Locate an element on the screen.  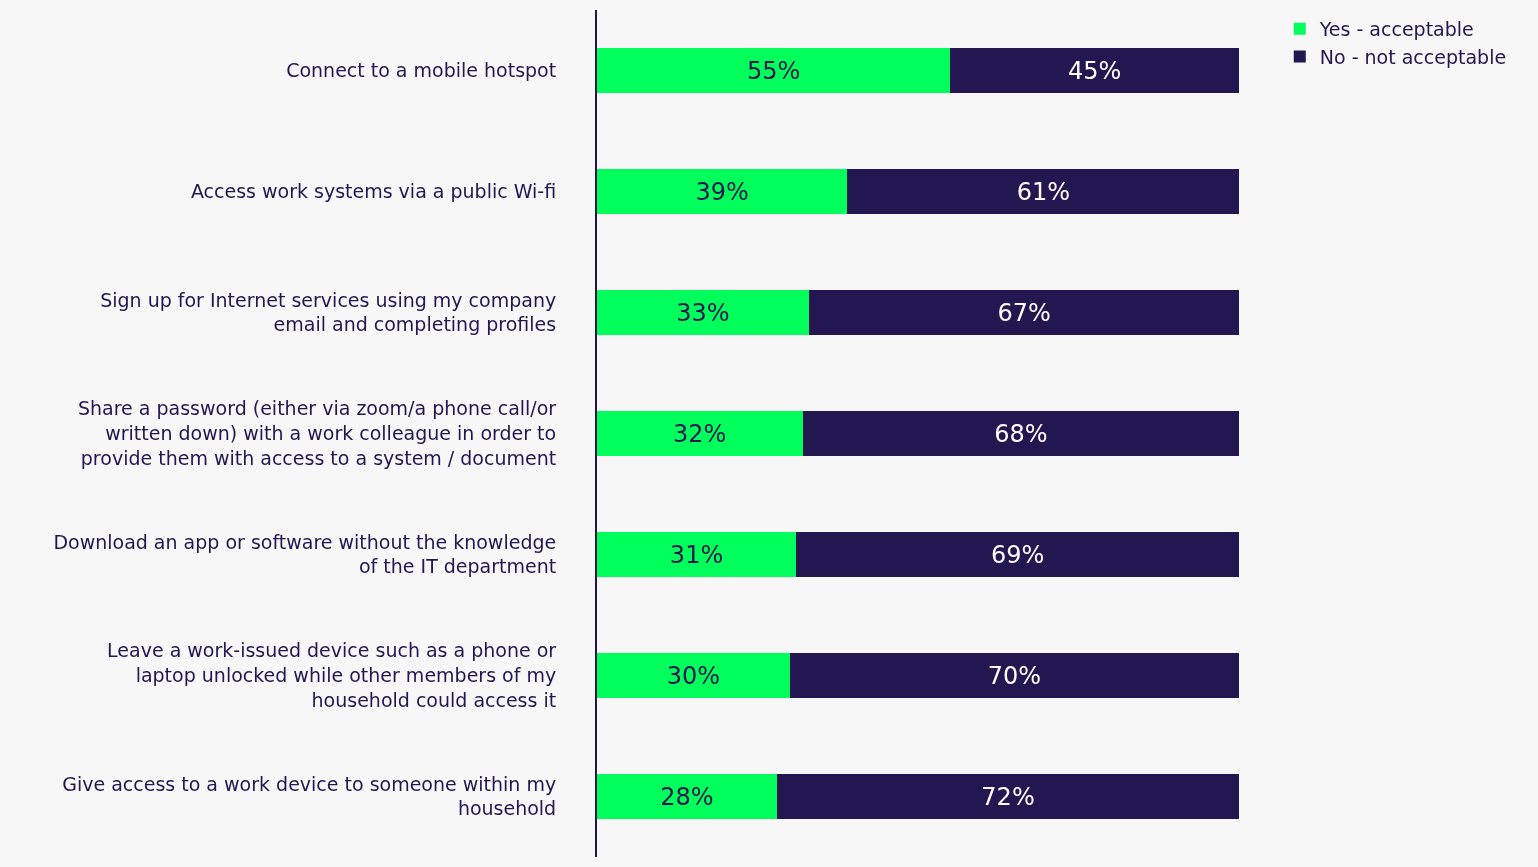
data-label: 68% is located at coordinates (1021, 433).